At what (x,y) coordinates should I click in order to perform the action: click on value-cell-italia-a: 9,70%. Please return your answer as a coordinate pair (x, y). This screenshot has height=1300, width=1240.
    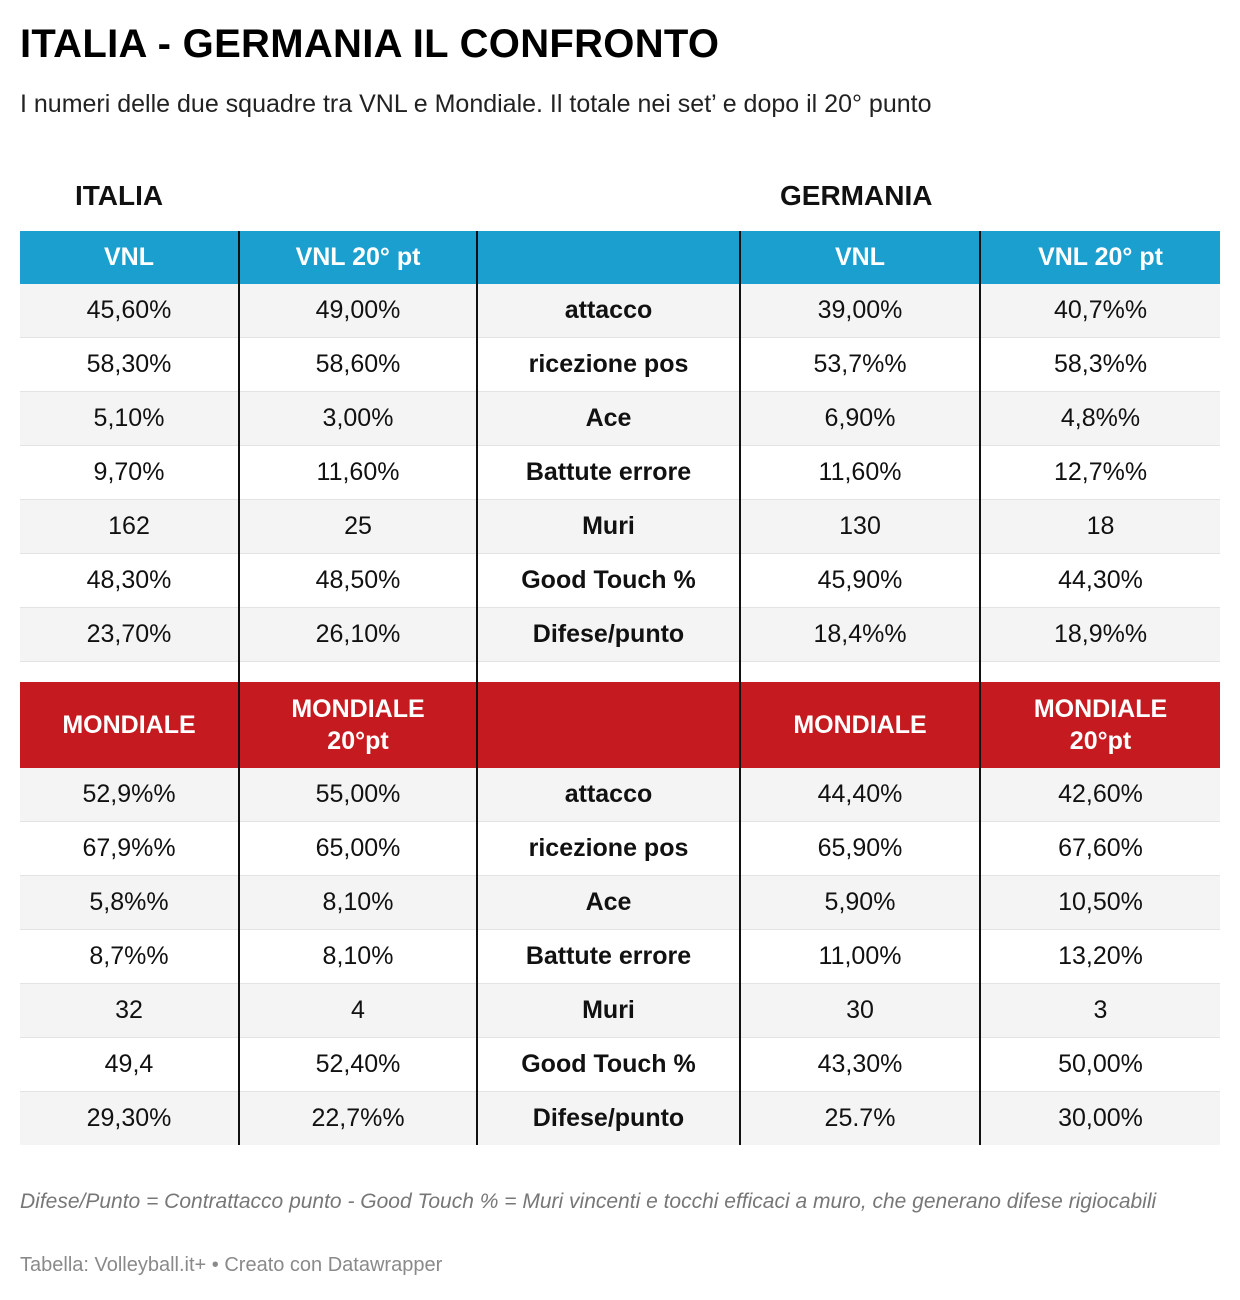
    Looking at the image, I should click on (129, 472).